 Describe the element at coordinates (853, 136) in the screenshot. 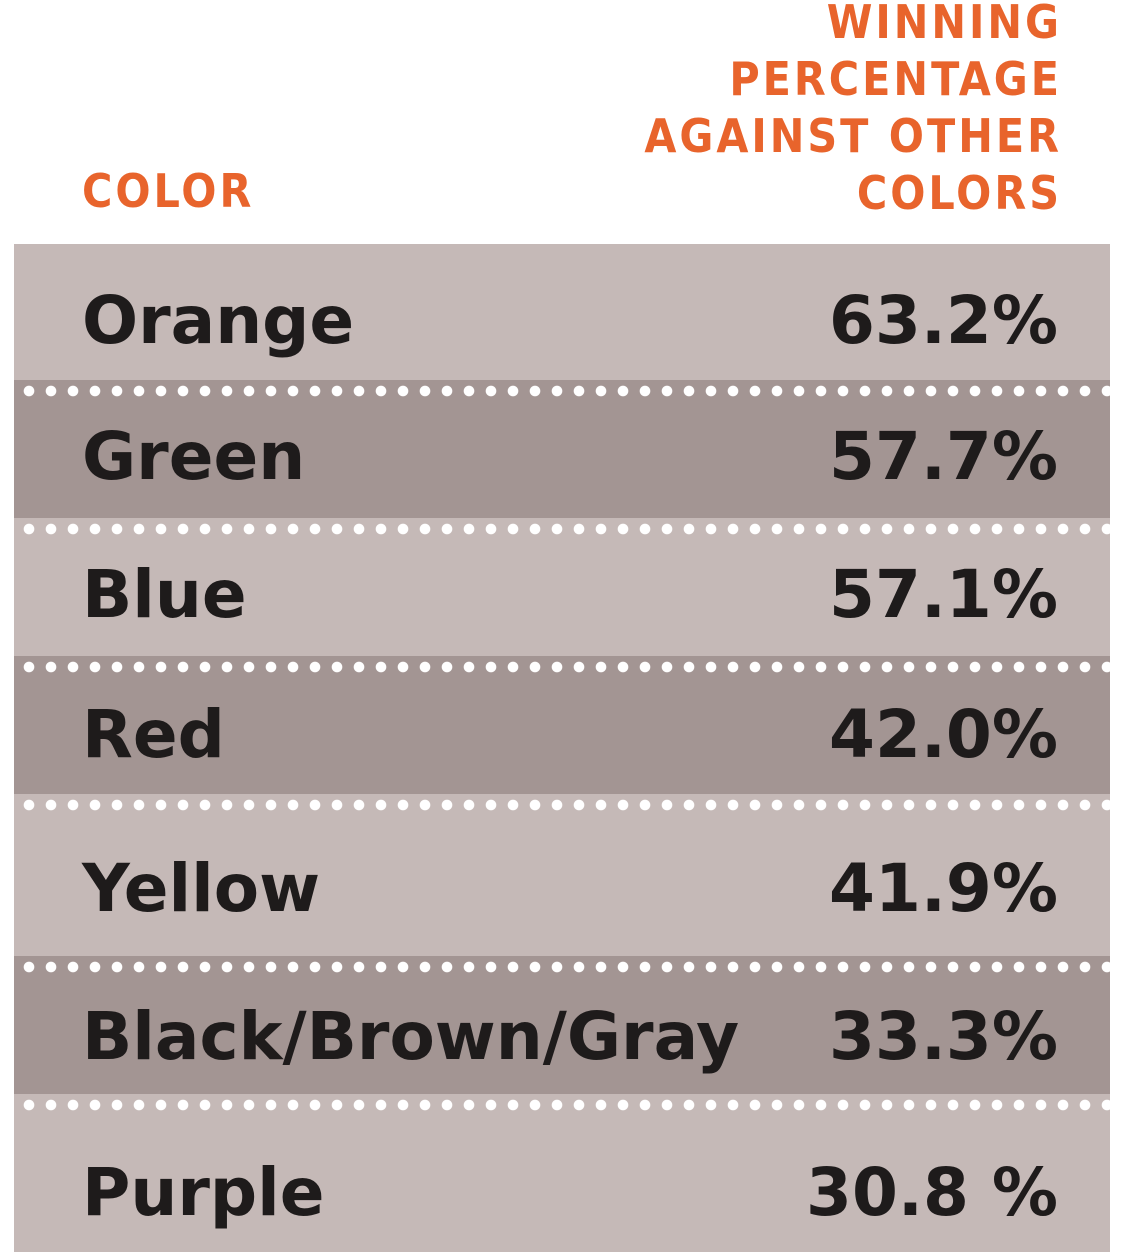

I see `percentage-header-line: AGAINST OTHER` at that location.